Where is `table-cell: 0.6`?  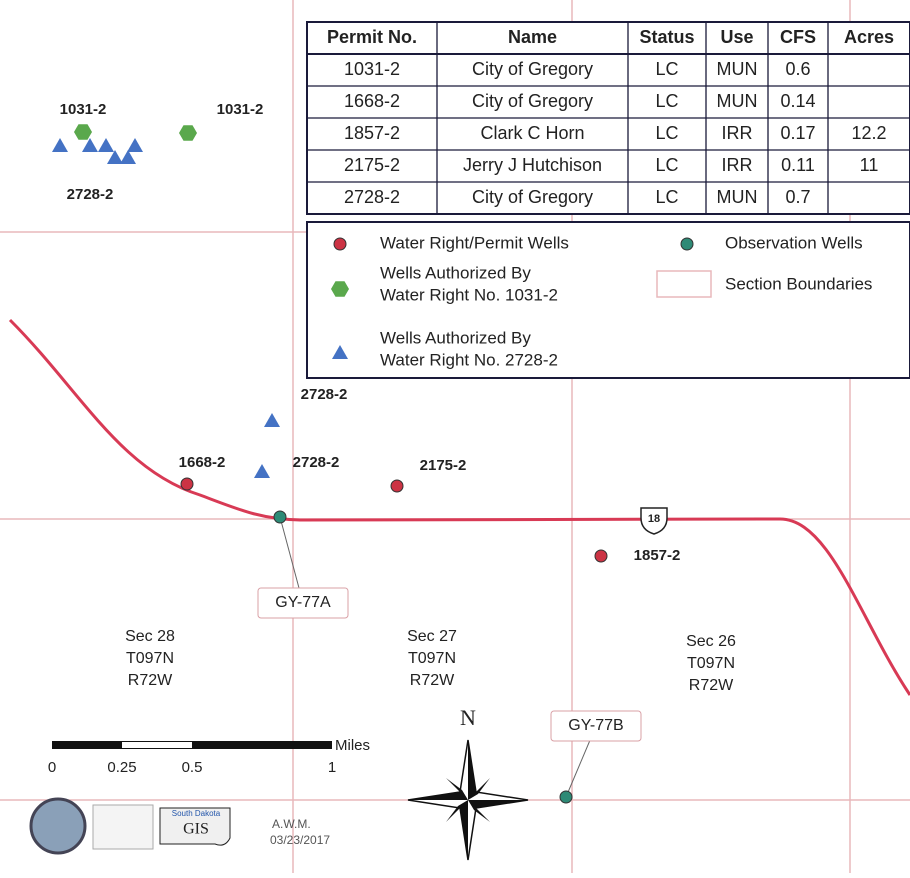 table-cell: 0.6 is located at coordinates (797, 69).